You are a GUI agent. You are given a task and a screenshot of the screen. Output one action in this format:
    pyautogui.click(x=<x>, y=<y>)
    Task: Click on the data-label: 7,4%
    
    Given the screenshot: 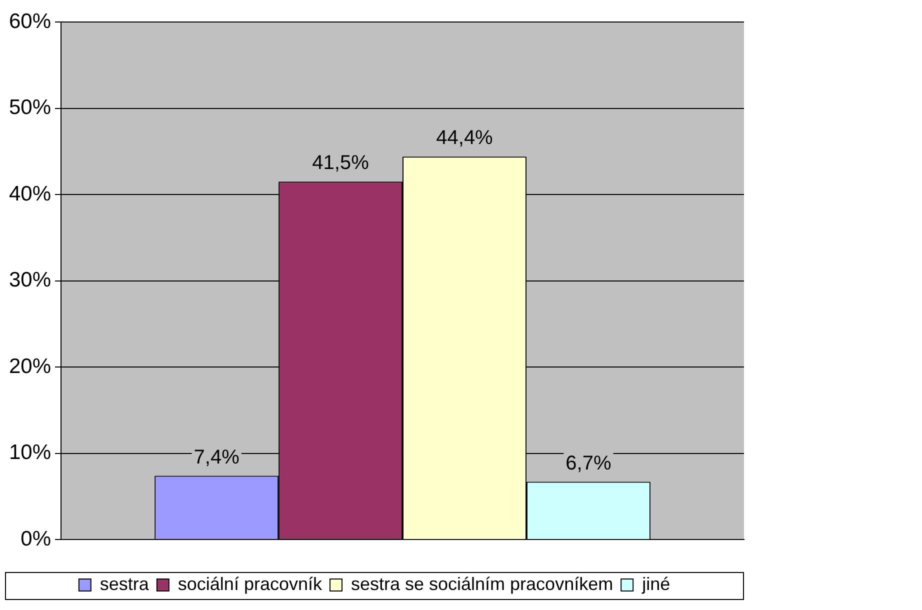 What is the action you would take?
    pyautogui.click(x=217, y=457)
    